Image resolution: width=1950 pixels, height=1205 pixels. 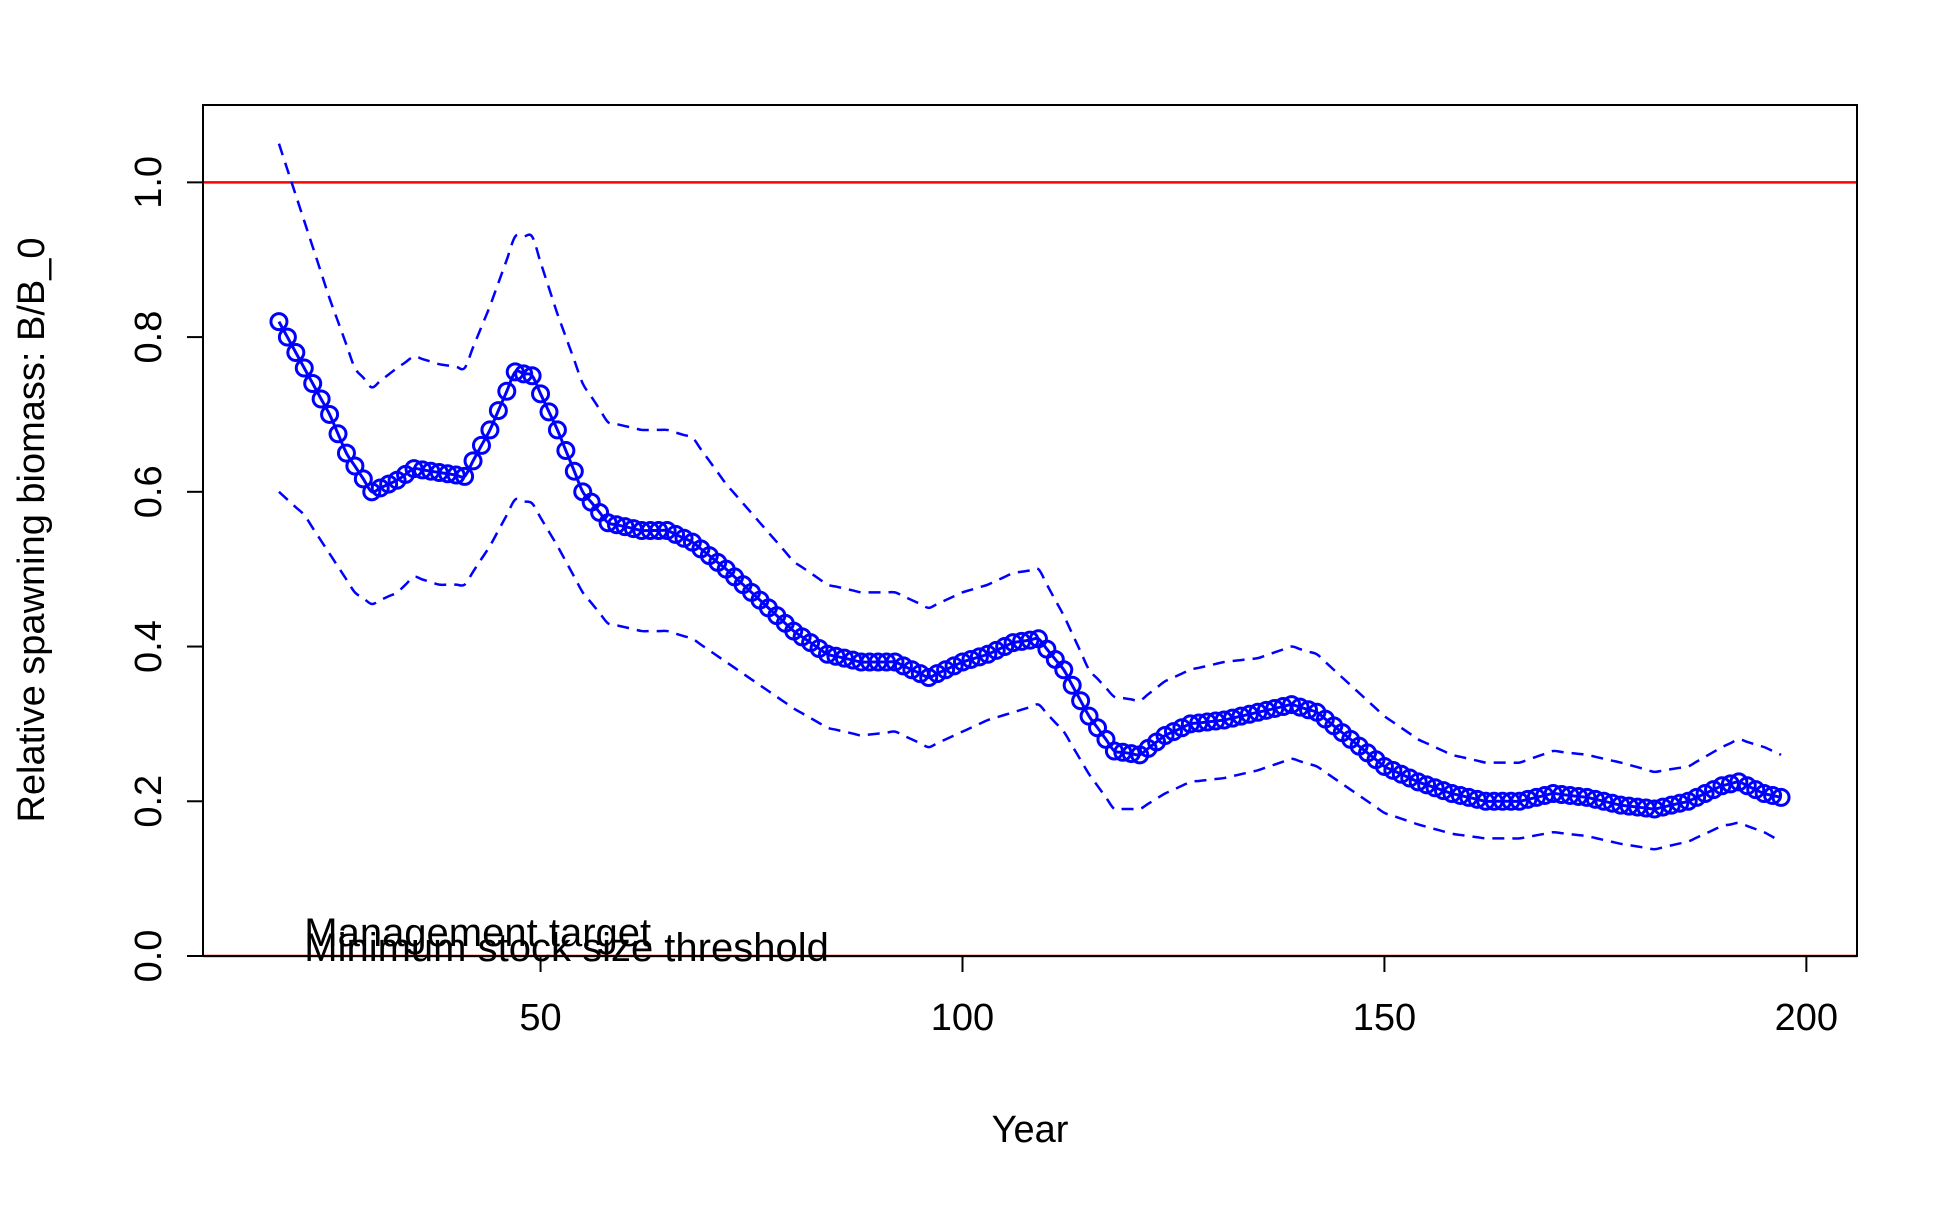 What do you see at coordinates (1806, 1018) in the screenshot?
I see `x-tick-label: 200` at bounding box center [1806, 1018].